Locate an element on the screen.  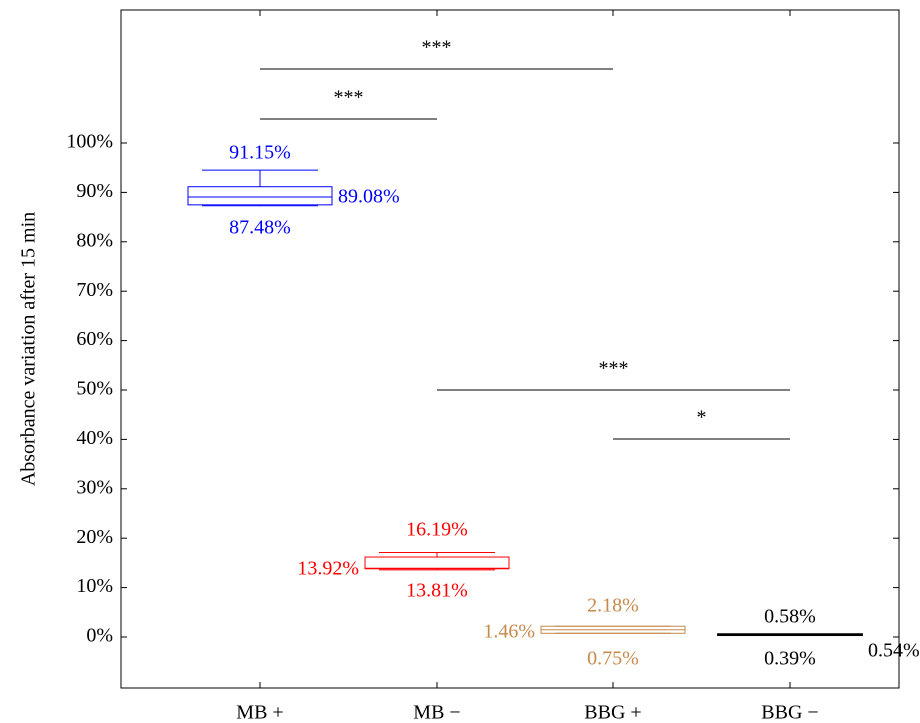
x-tick-label: MB − is located at coordinates (436, 712).